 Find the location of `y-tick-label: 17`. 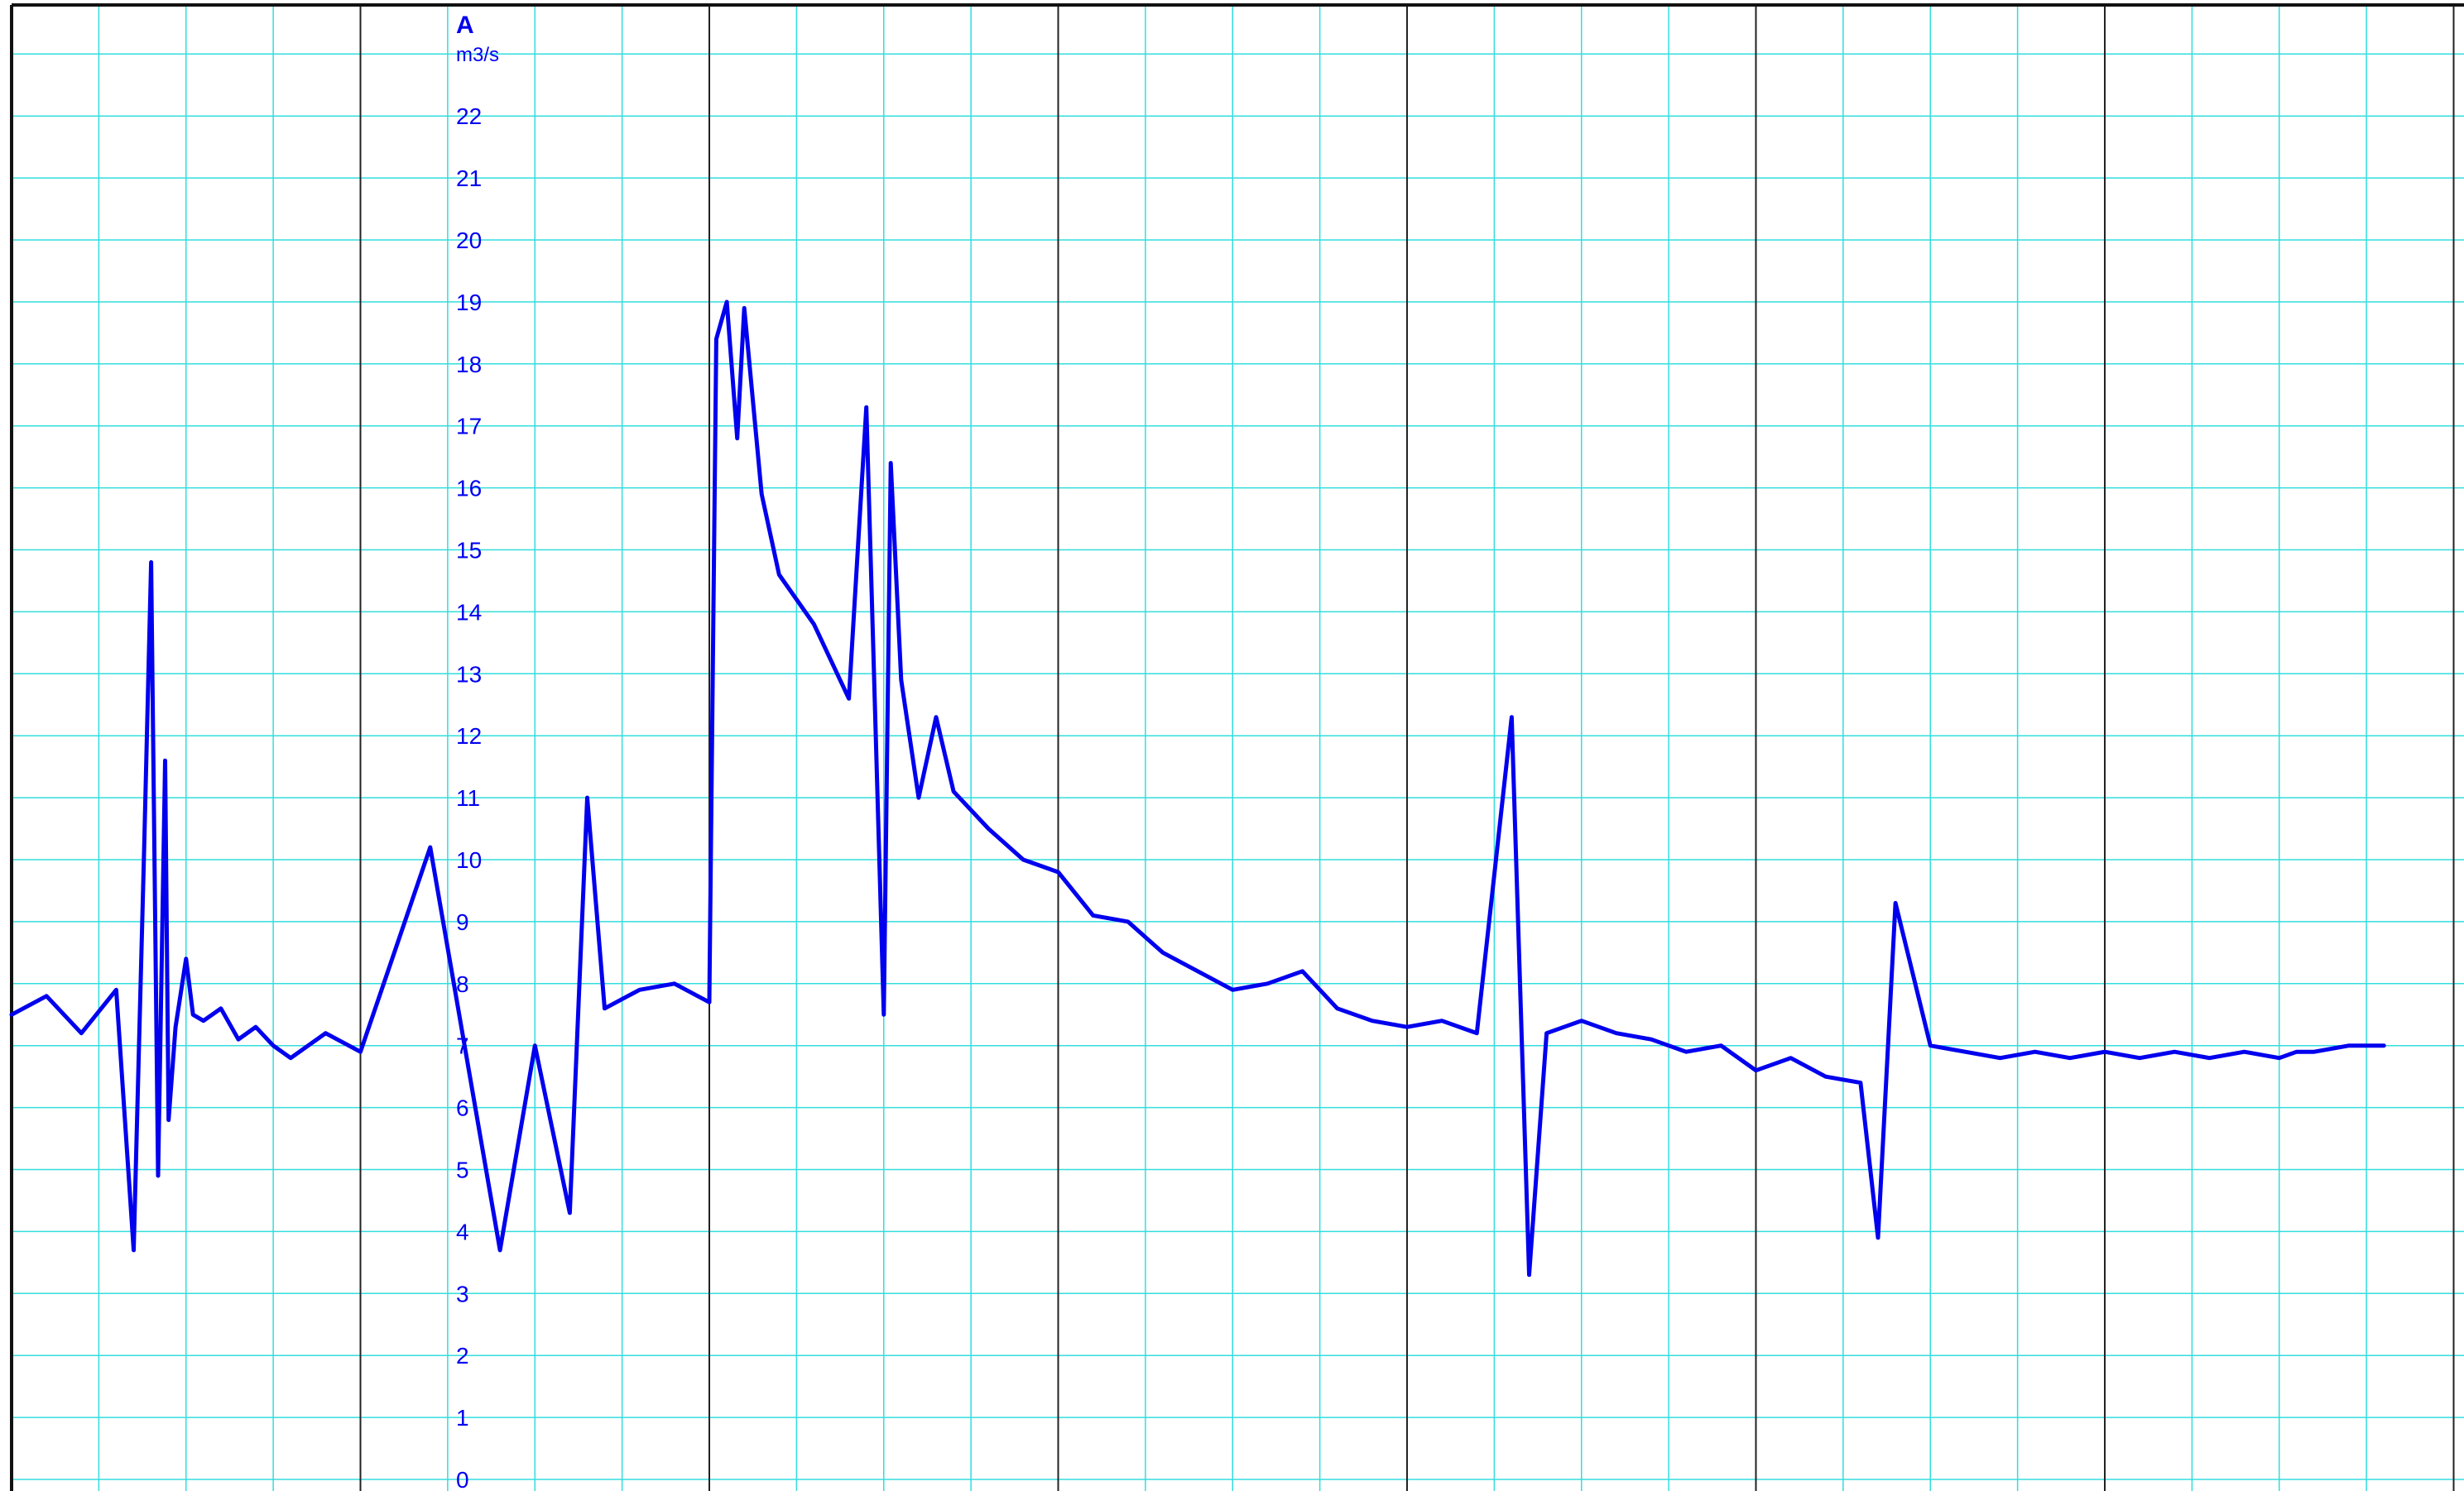

y-tick-label: 17 is located at coordinates (469, 426).